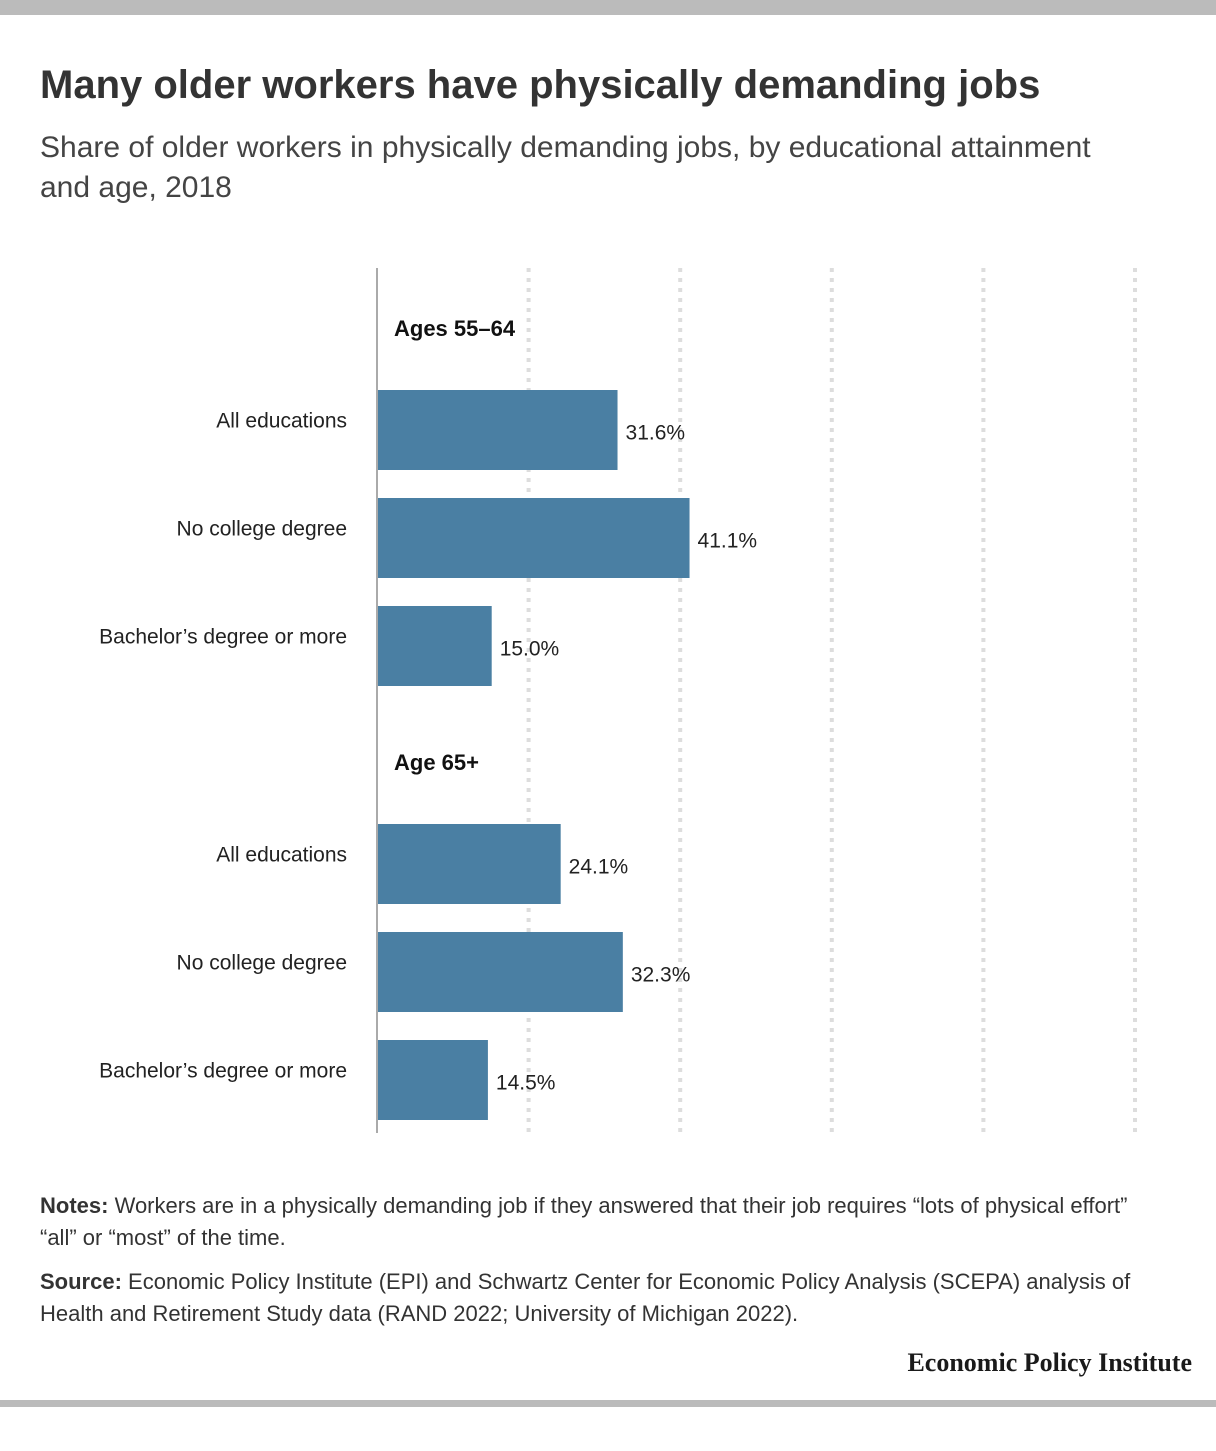  I want to click on top-border, so click(608, 7).